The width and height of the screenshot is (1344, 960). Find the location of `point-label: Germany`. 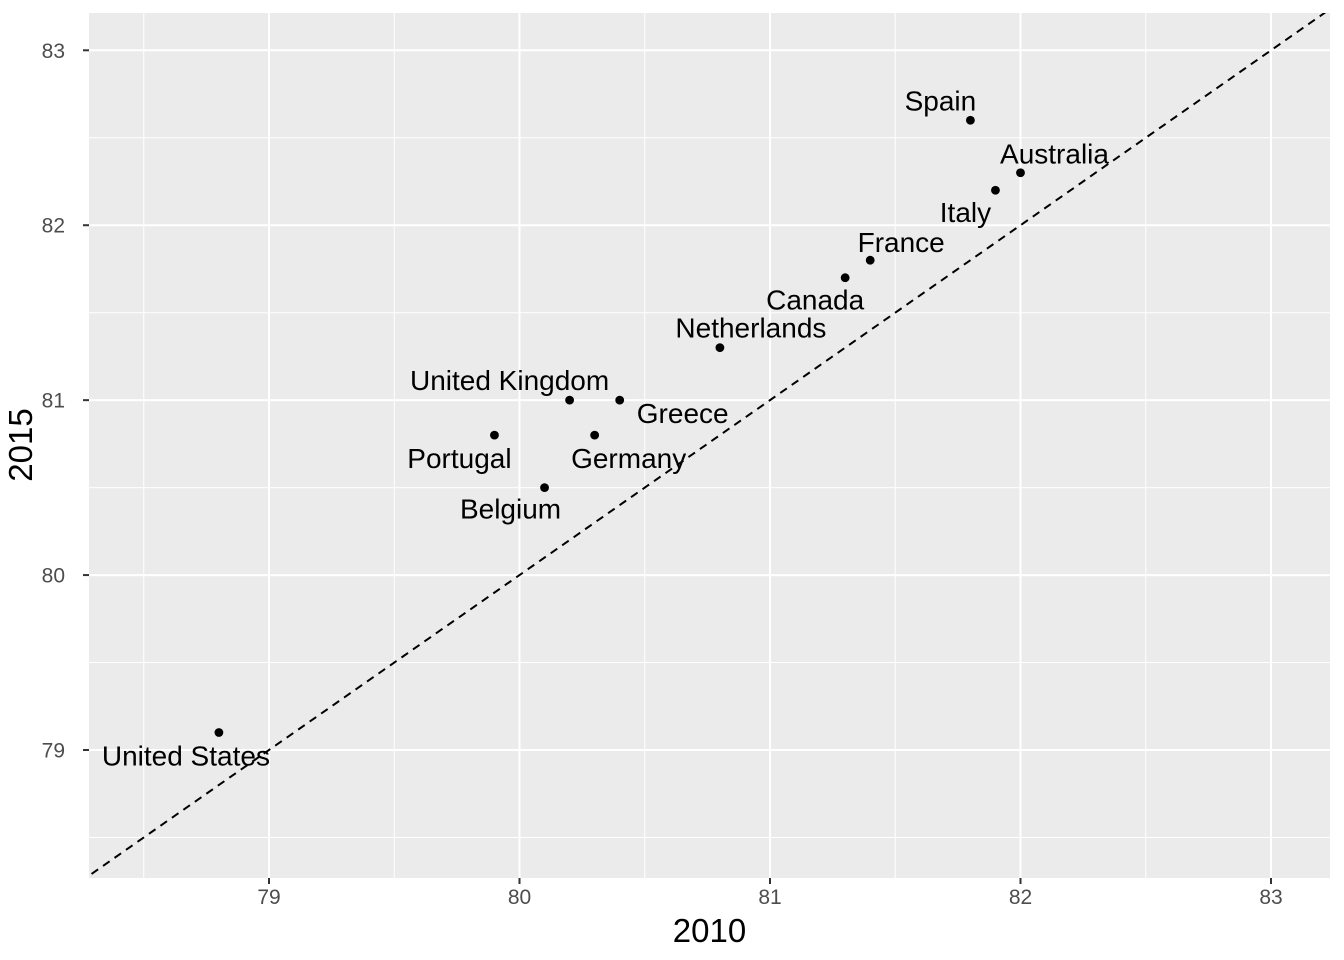

point-label: Germany is located at coordinates (628, 458).